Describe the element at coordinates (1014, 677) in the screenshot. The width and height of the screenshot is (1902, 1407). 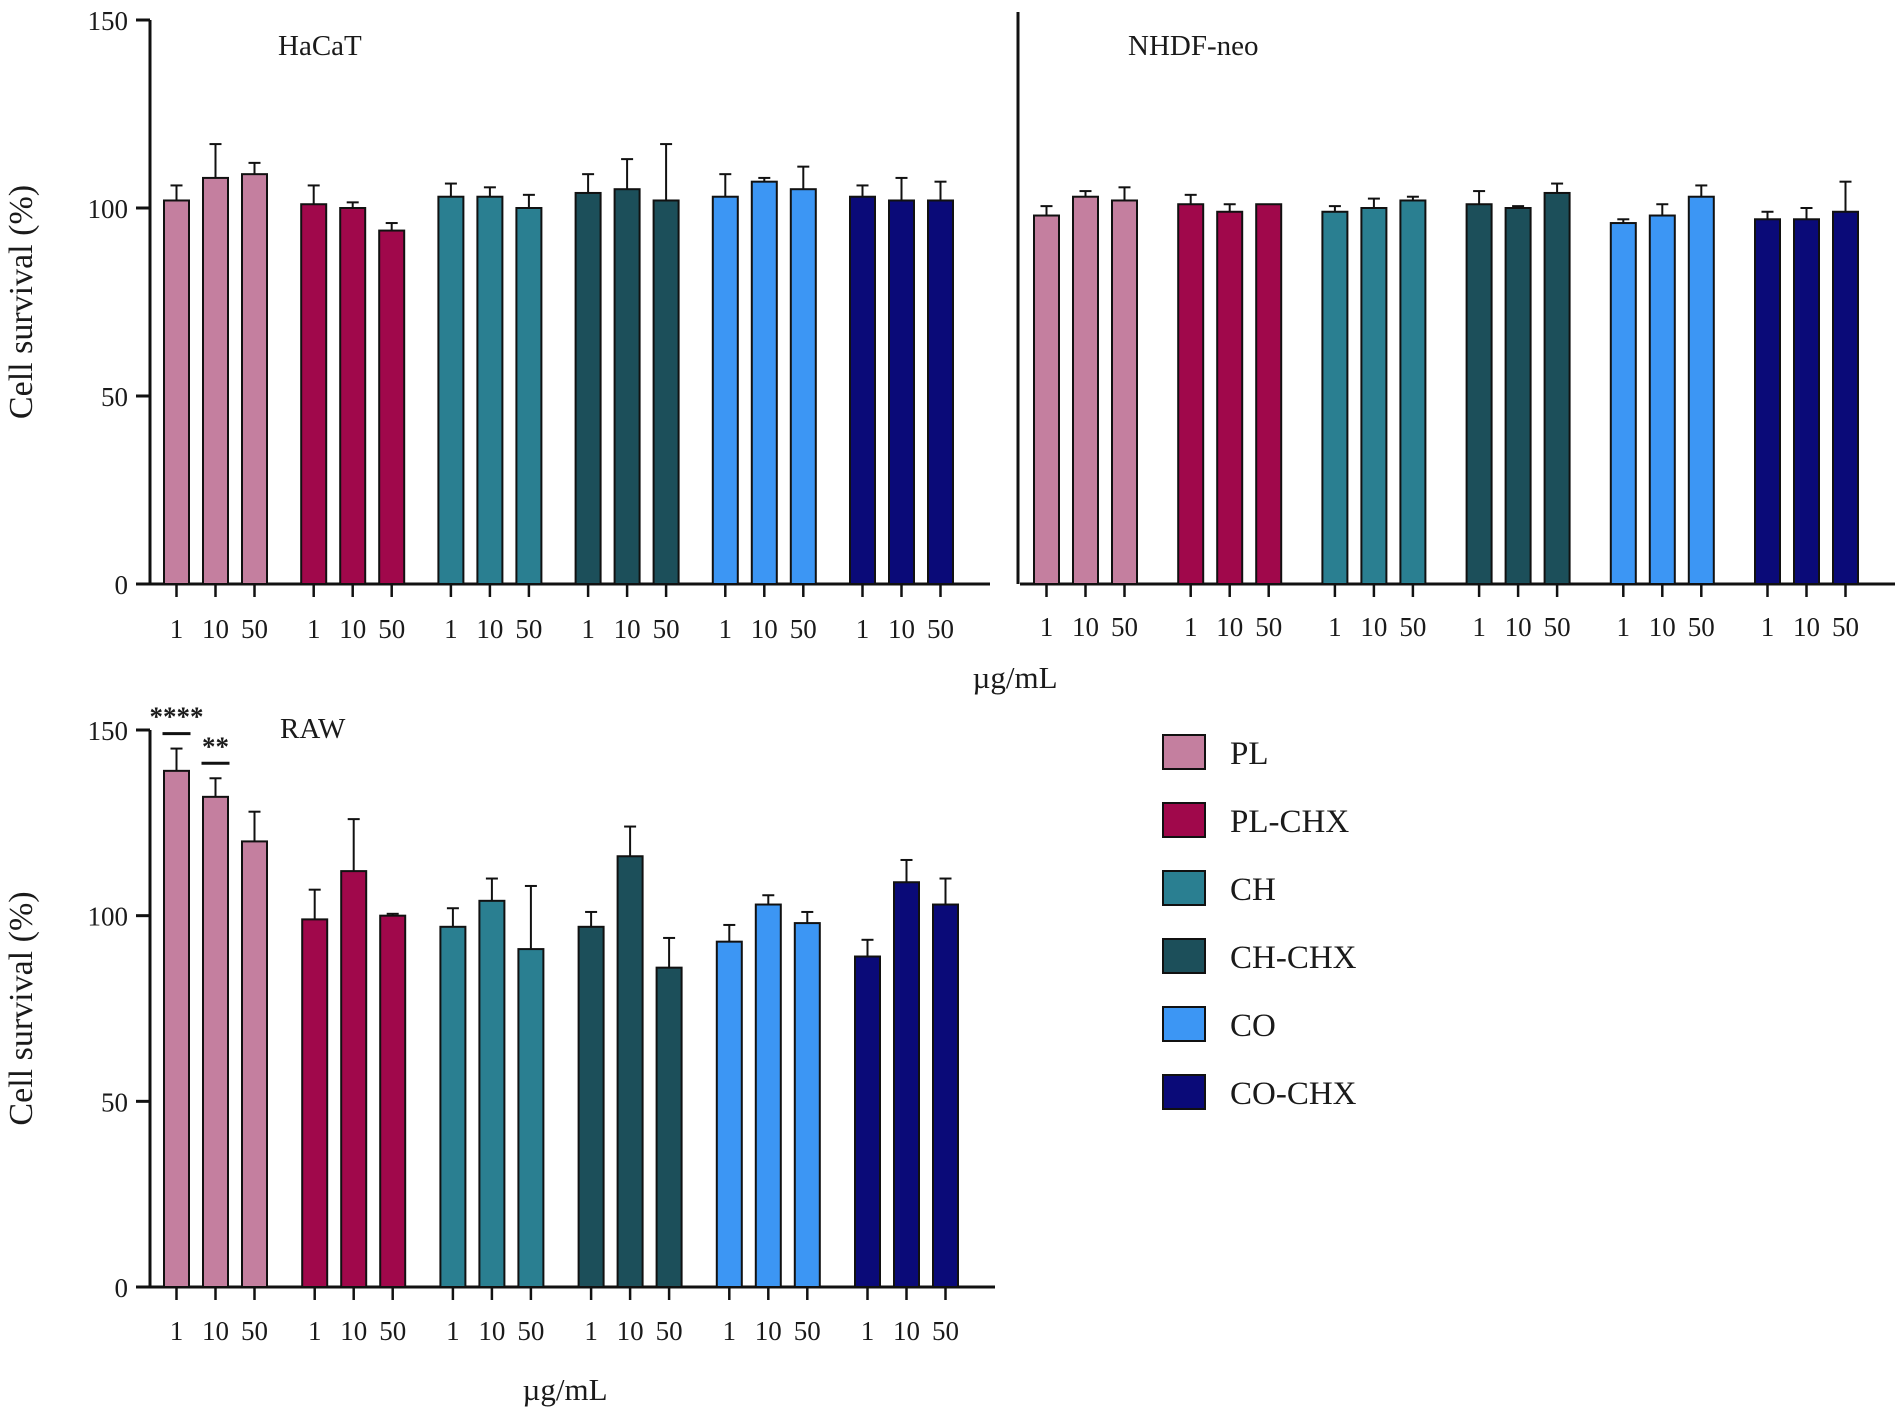
I see `top-row-x-axis-label: µg/mL` at that location.